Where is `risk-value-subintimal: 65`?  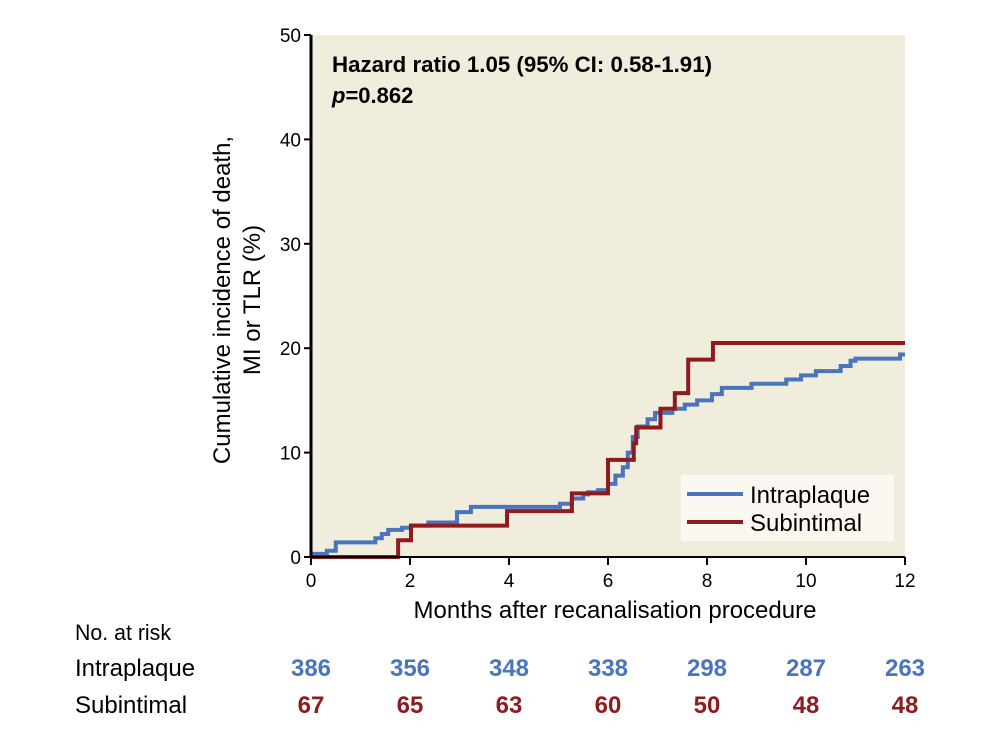
risk-value-subintimal: 65 is located at coordinates (410, 705).